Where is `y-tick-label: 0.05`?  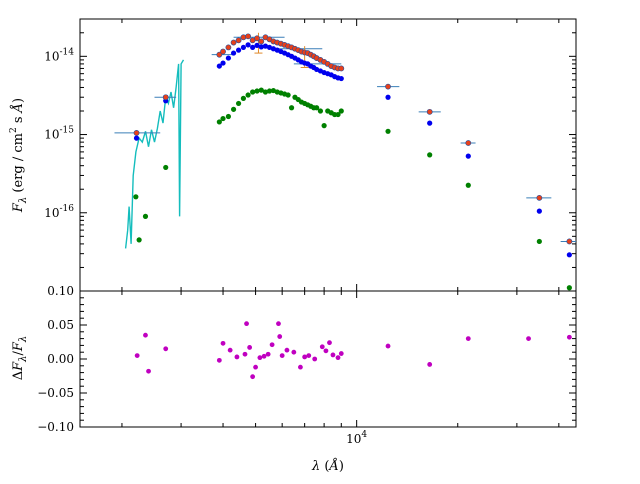
y-tick-label: 0.05 is located at coordinates (60, 325).